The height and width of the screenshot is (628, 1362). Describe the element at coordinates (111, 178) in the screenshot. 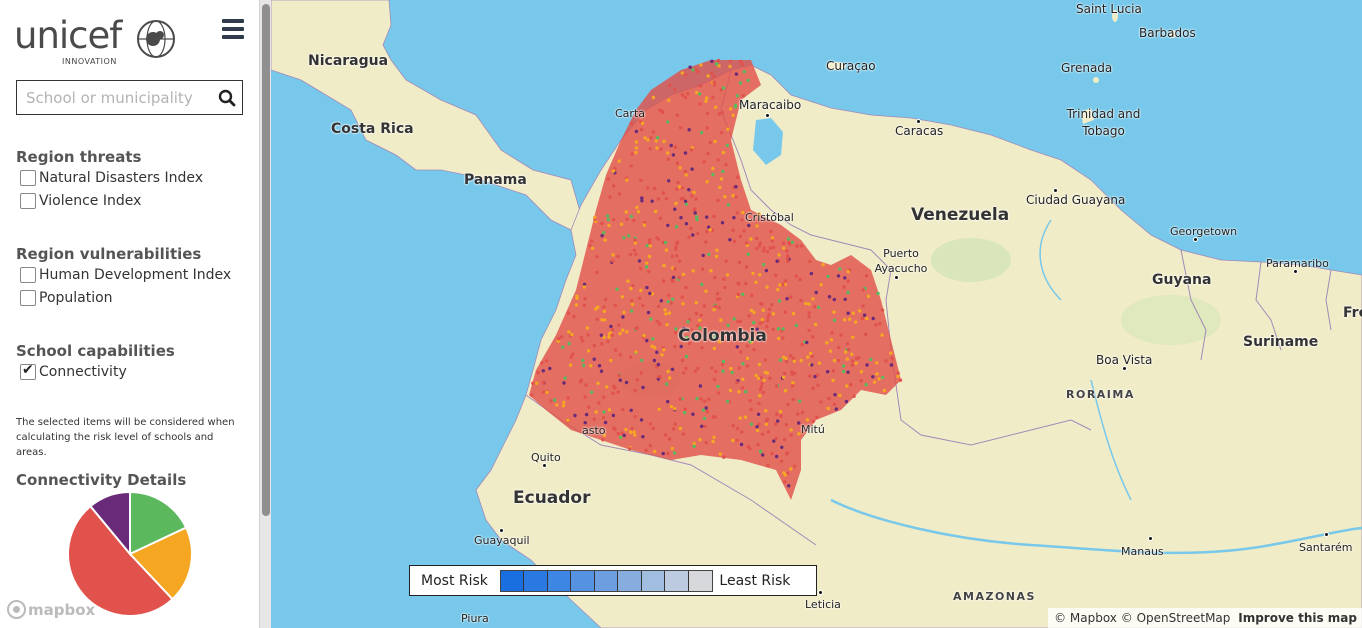

I see `option-natural-disasters: Natural Disasters Index` at that location.